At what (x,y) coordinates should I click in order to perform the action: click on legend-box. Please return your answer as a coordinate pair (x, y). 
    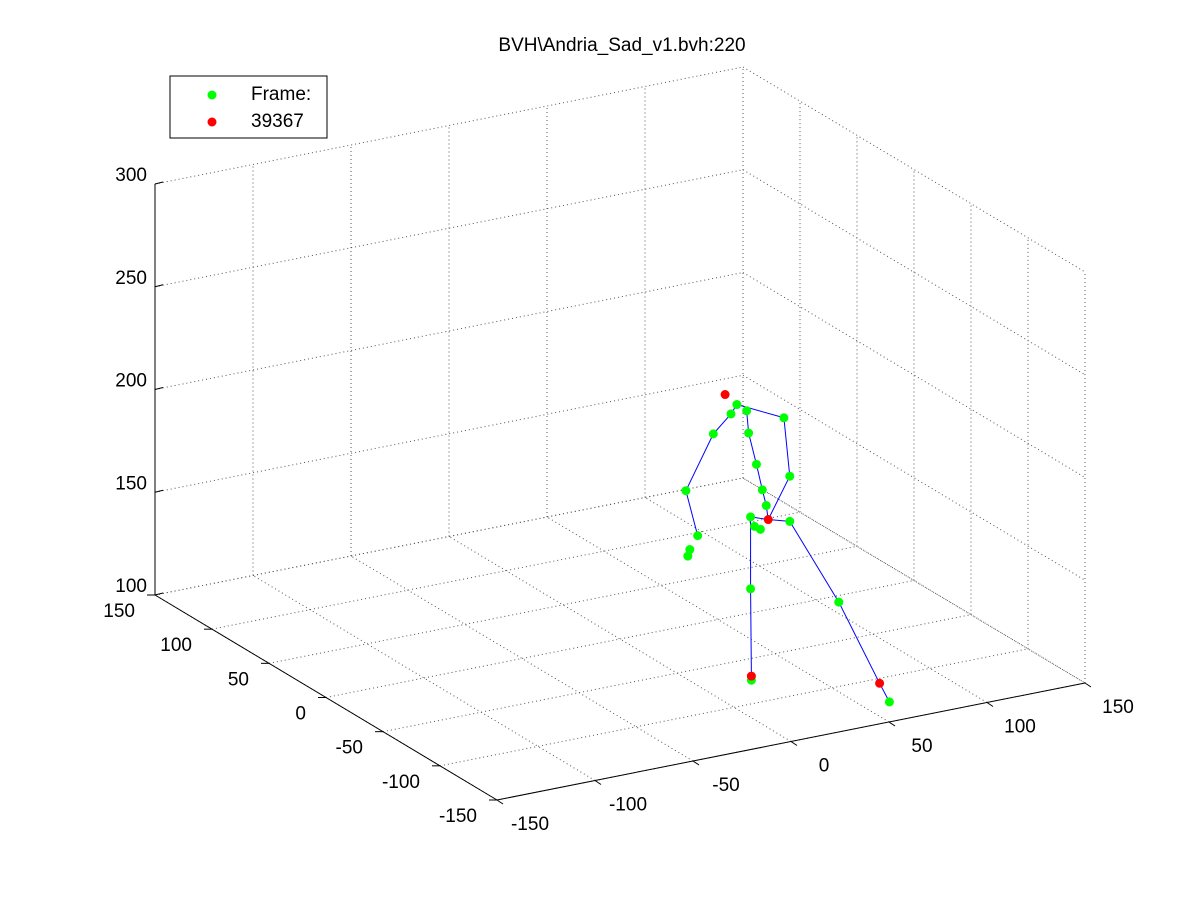
    Looking at the image, I should click on (248, 107).